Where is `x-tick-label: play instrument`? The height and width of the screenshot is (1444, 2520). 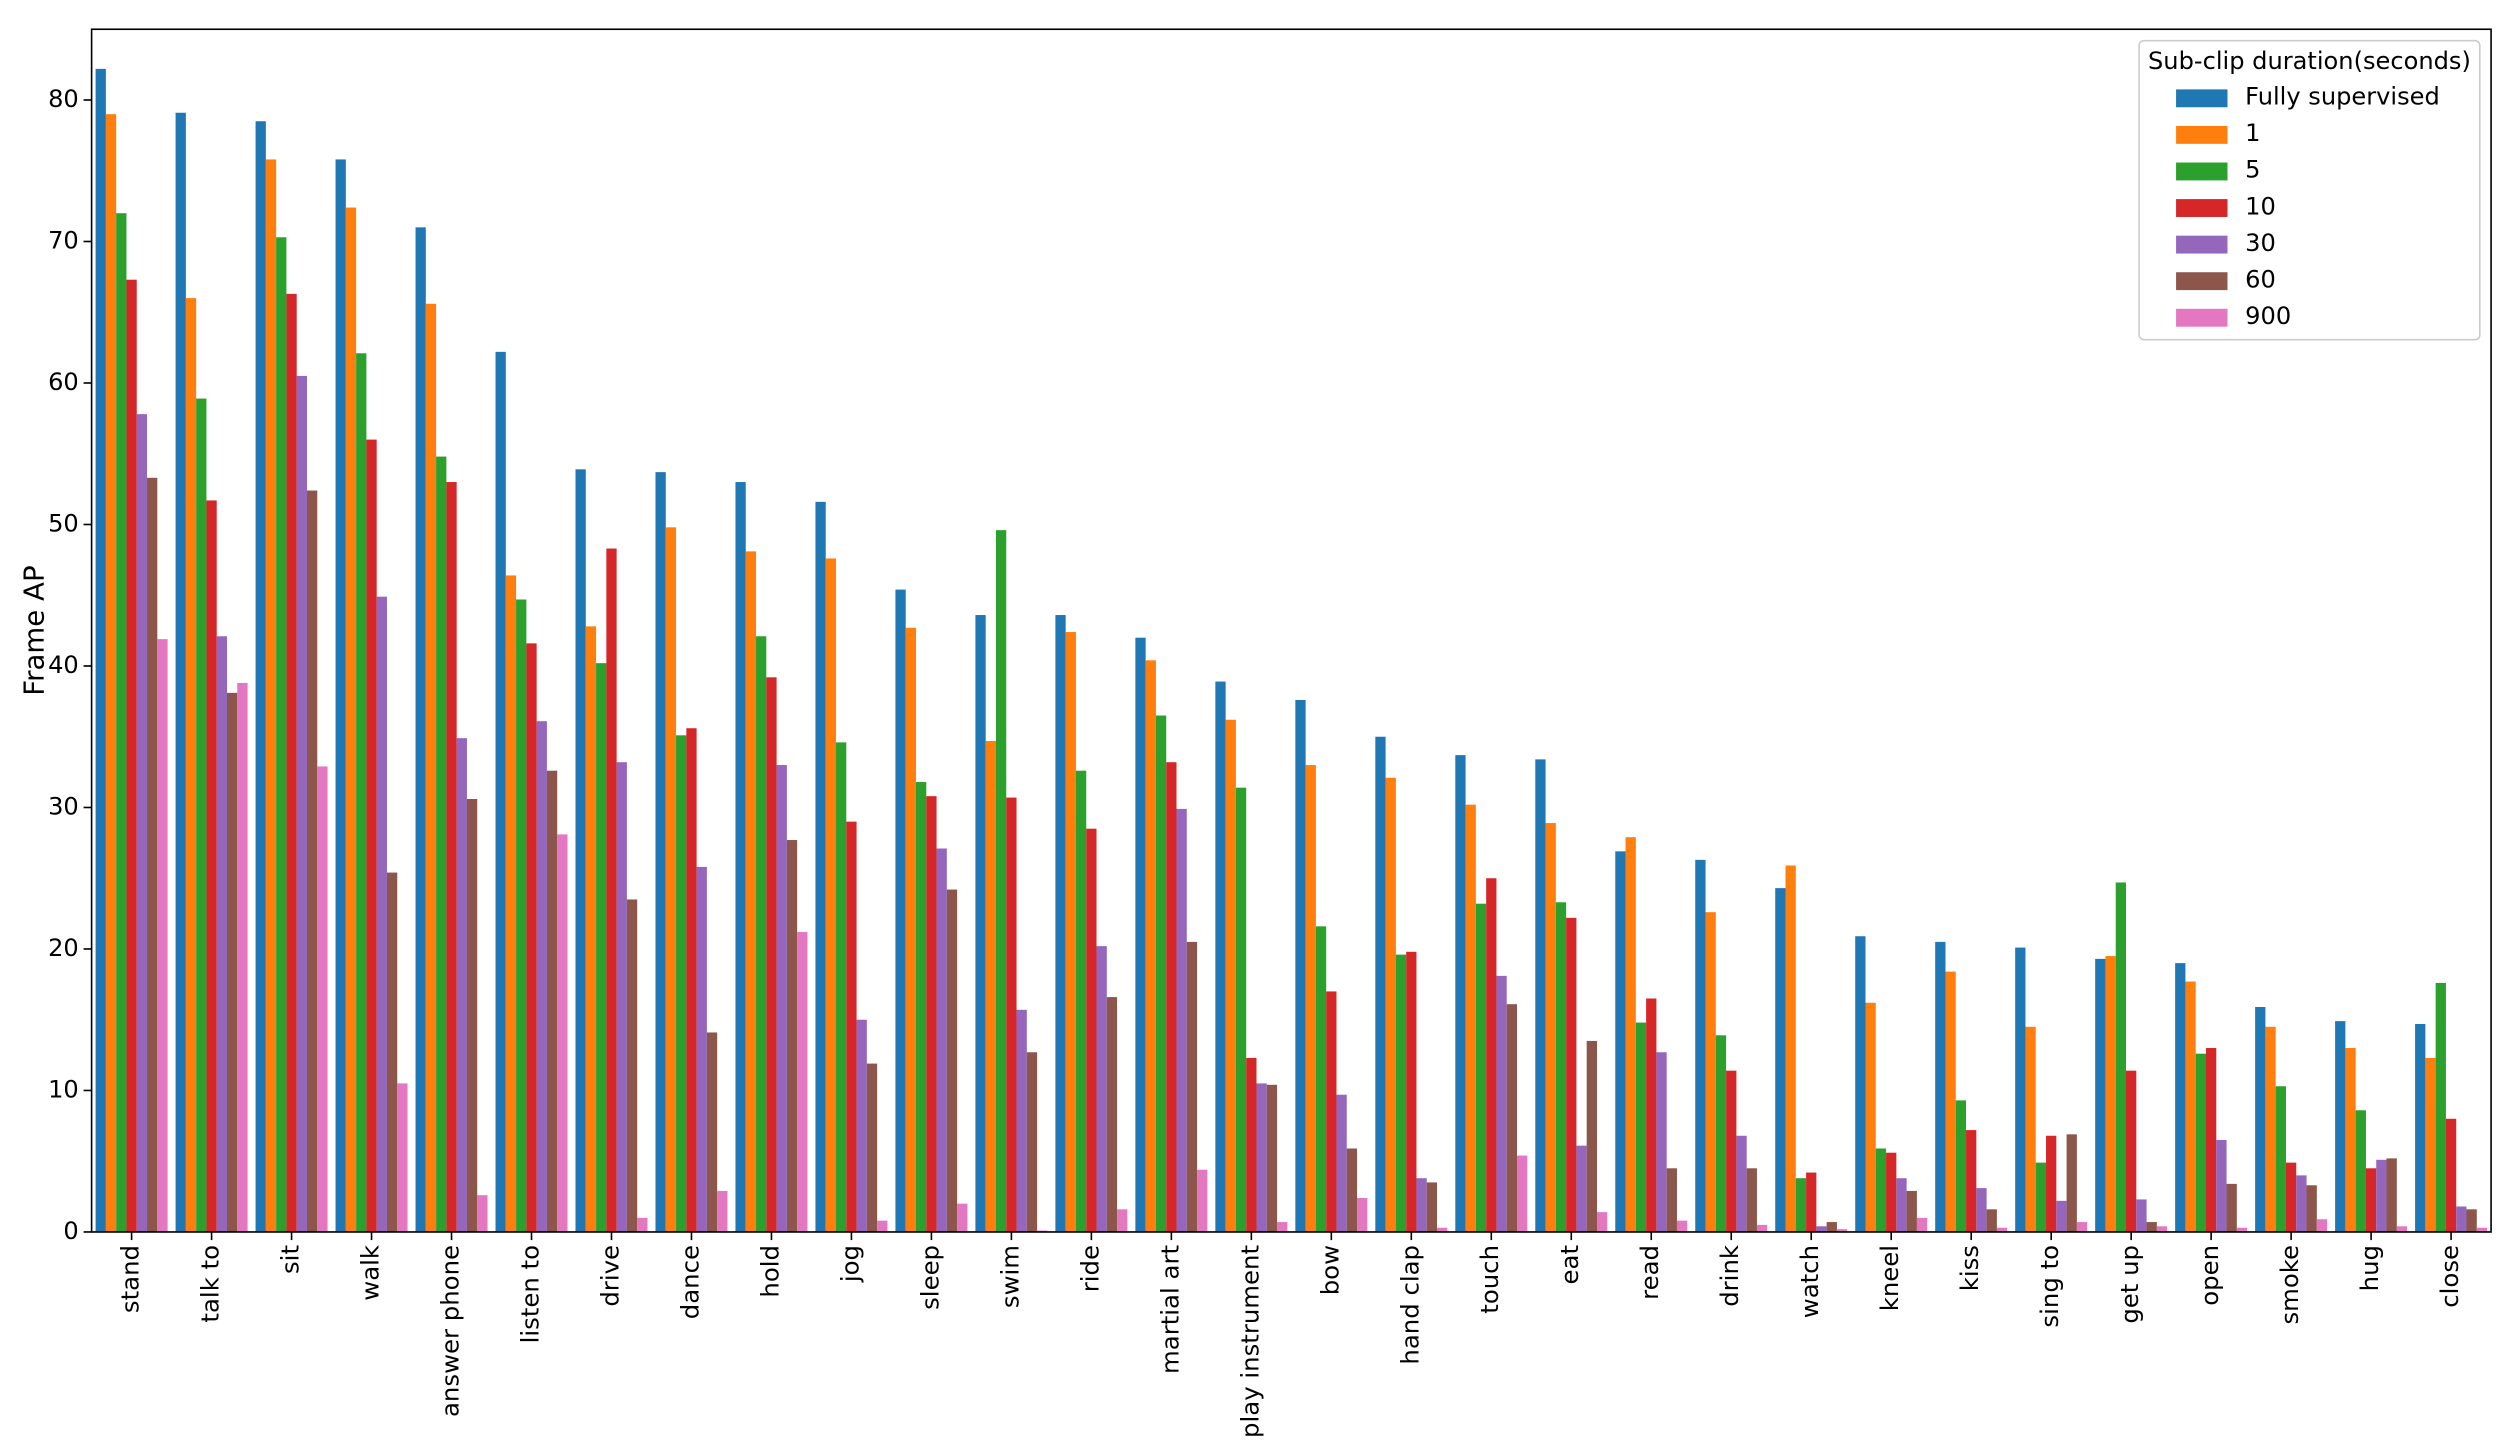
x-tick-label: play instrument is located at coordinates (1249, 1341).